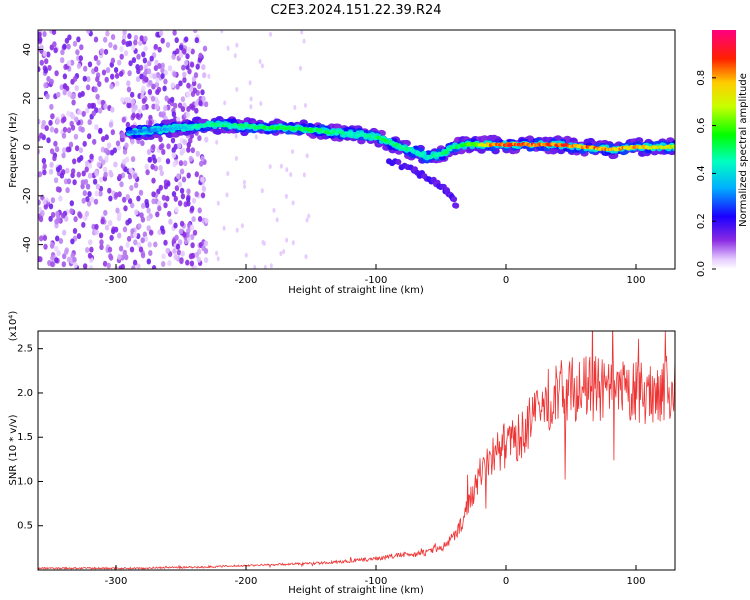 This screenshot has height=600, width=750. I want to click on x-tick-label: 0, so click(506, 280).